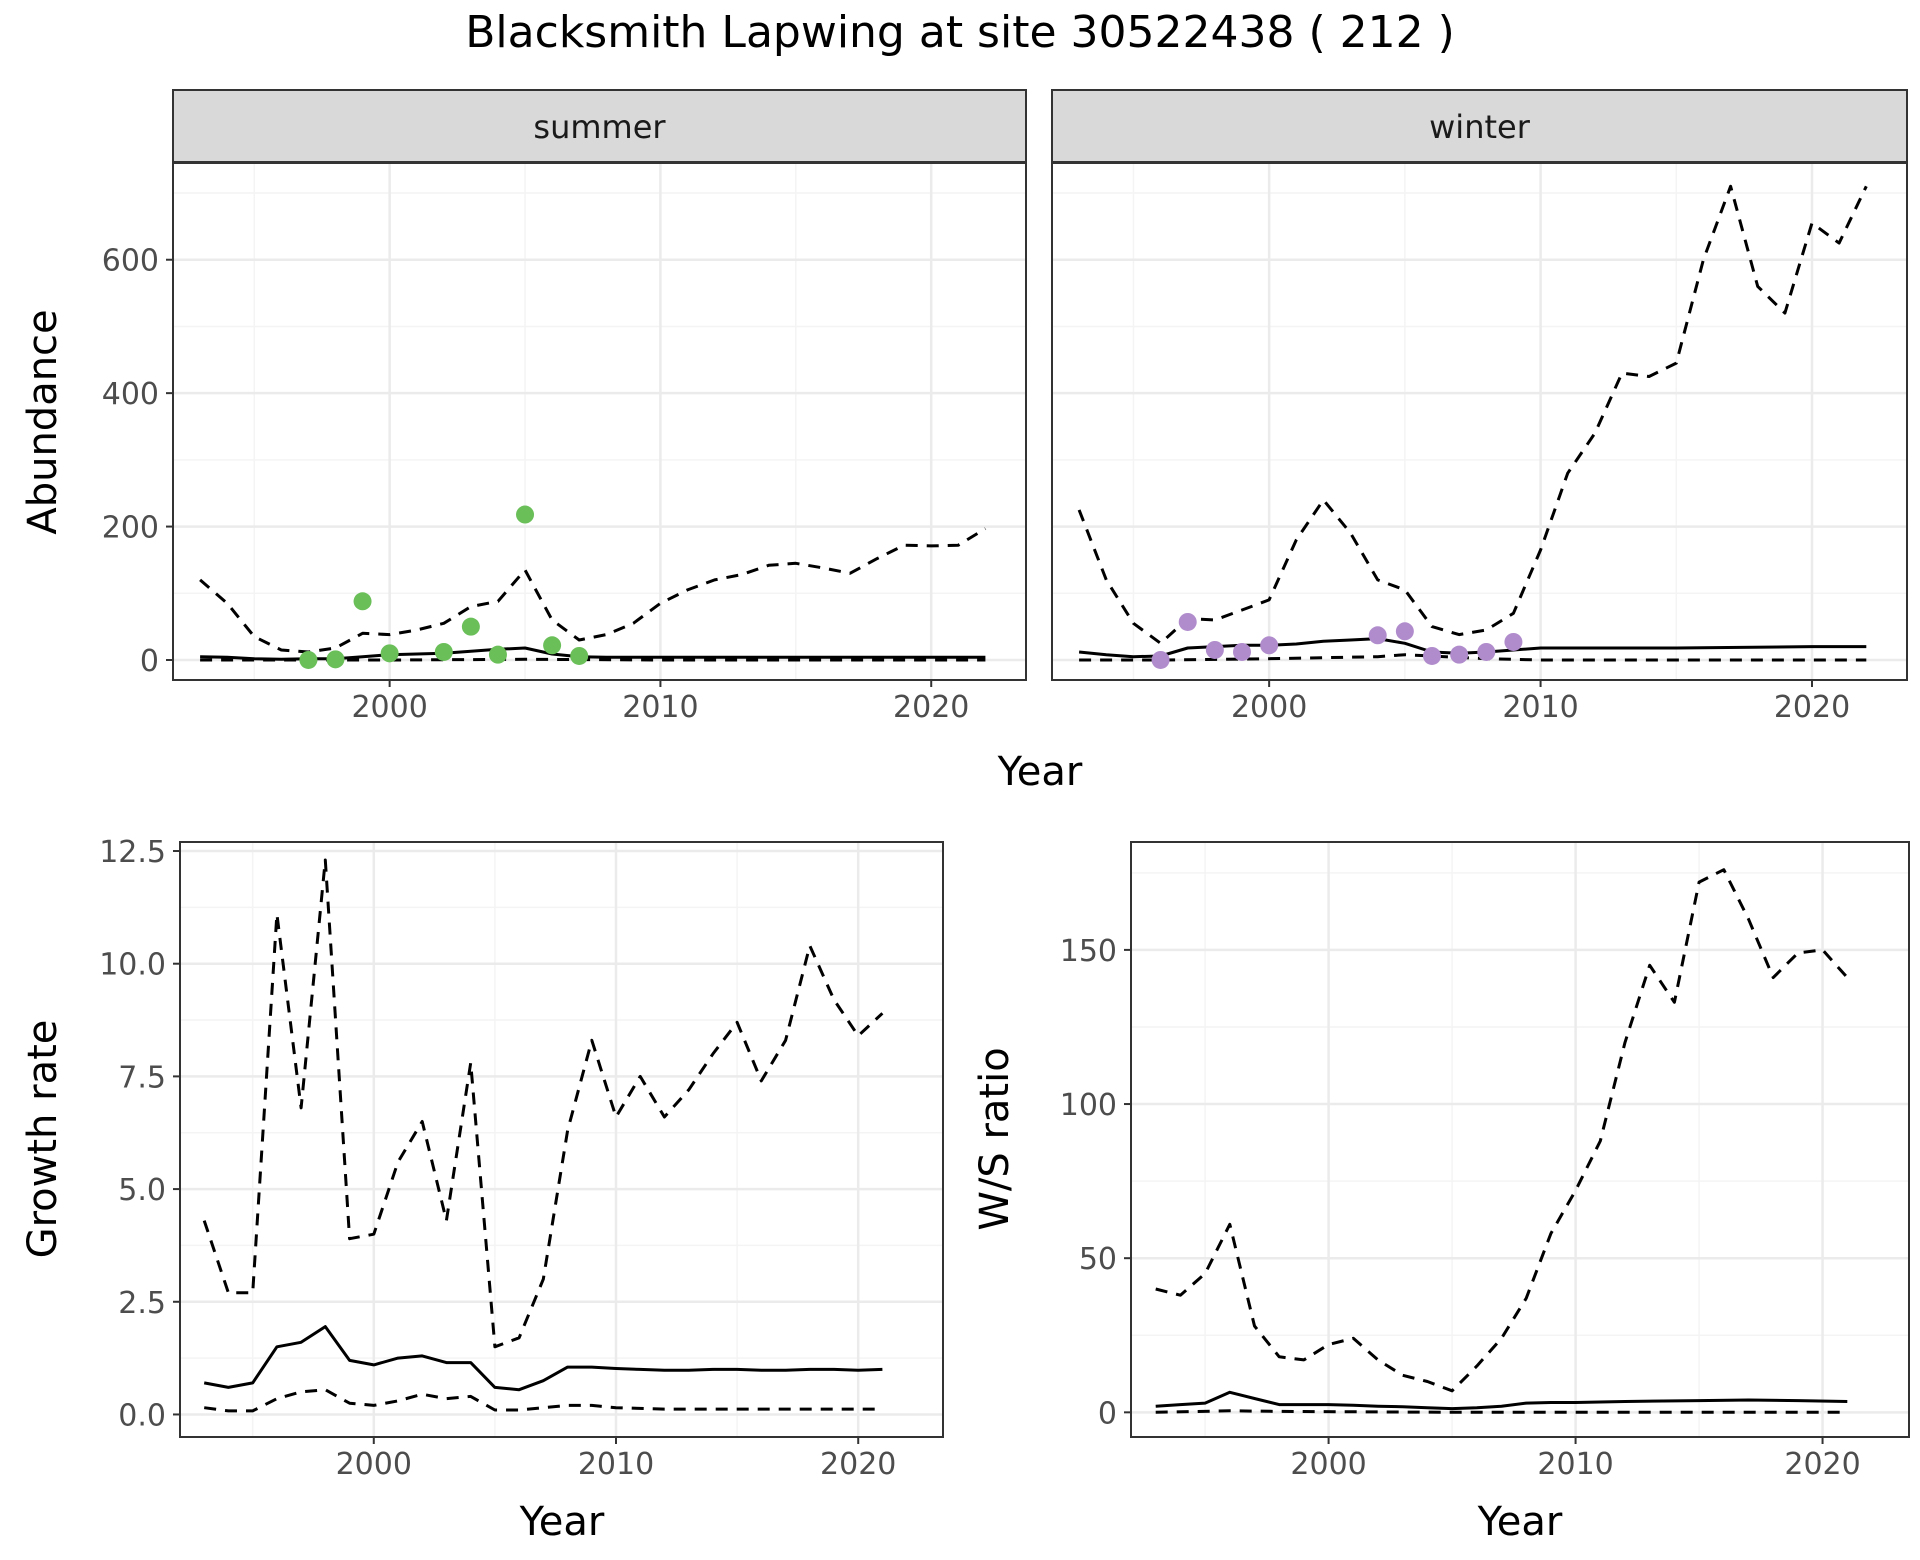 This screenshot has width=1920, height=1560. I want to click on abundance-winter-strip-label: winter, so click(1480, 127).